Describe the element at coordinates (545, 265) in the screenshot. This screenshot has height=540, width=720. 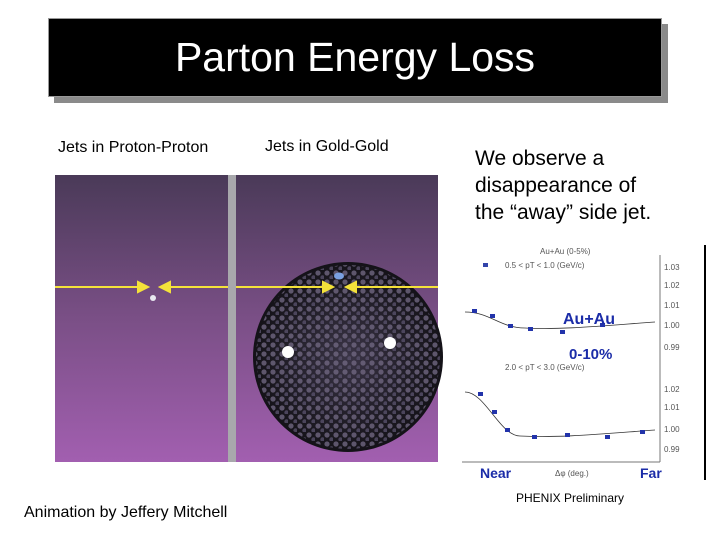
I see `inset-legend: 0.5 < pT < 1.0 (GeV/c)` at that location.